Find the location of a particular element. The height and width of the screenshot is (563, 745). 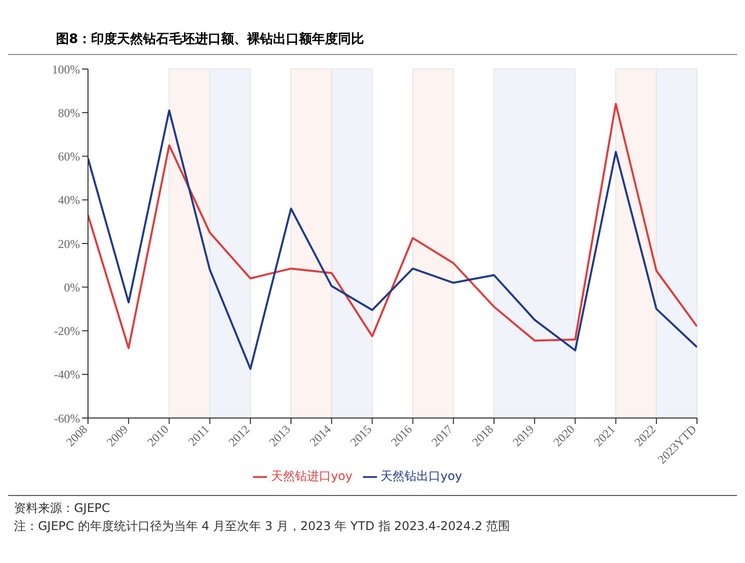

legend-label: 天然钻进口yoy is located at coordinates (311, 476).